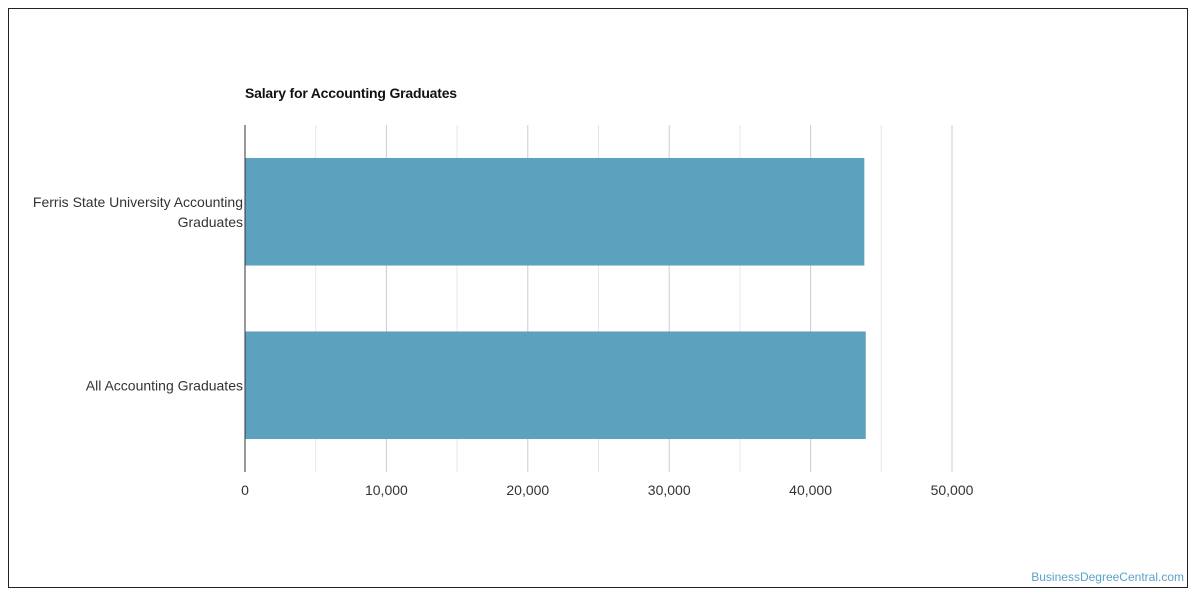 This screenshot has width=1200, height=600. I want to click on x-tick-label: 0, so click(245, 490).